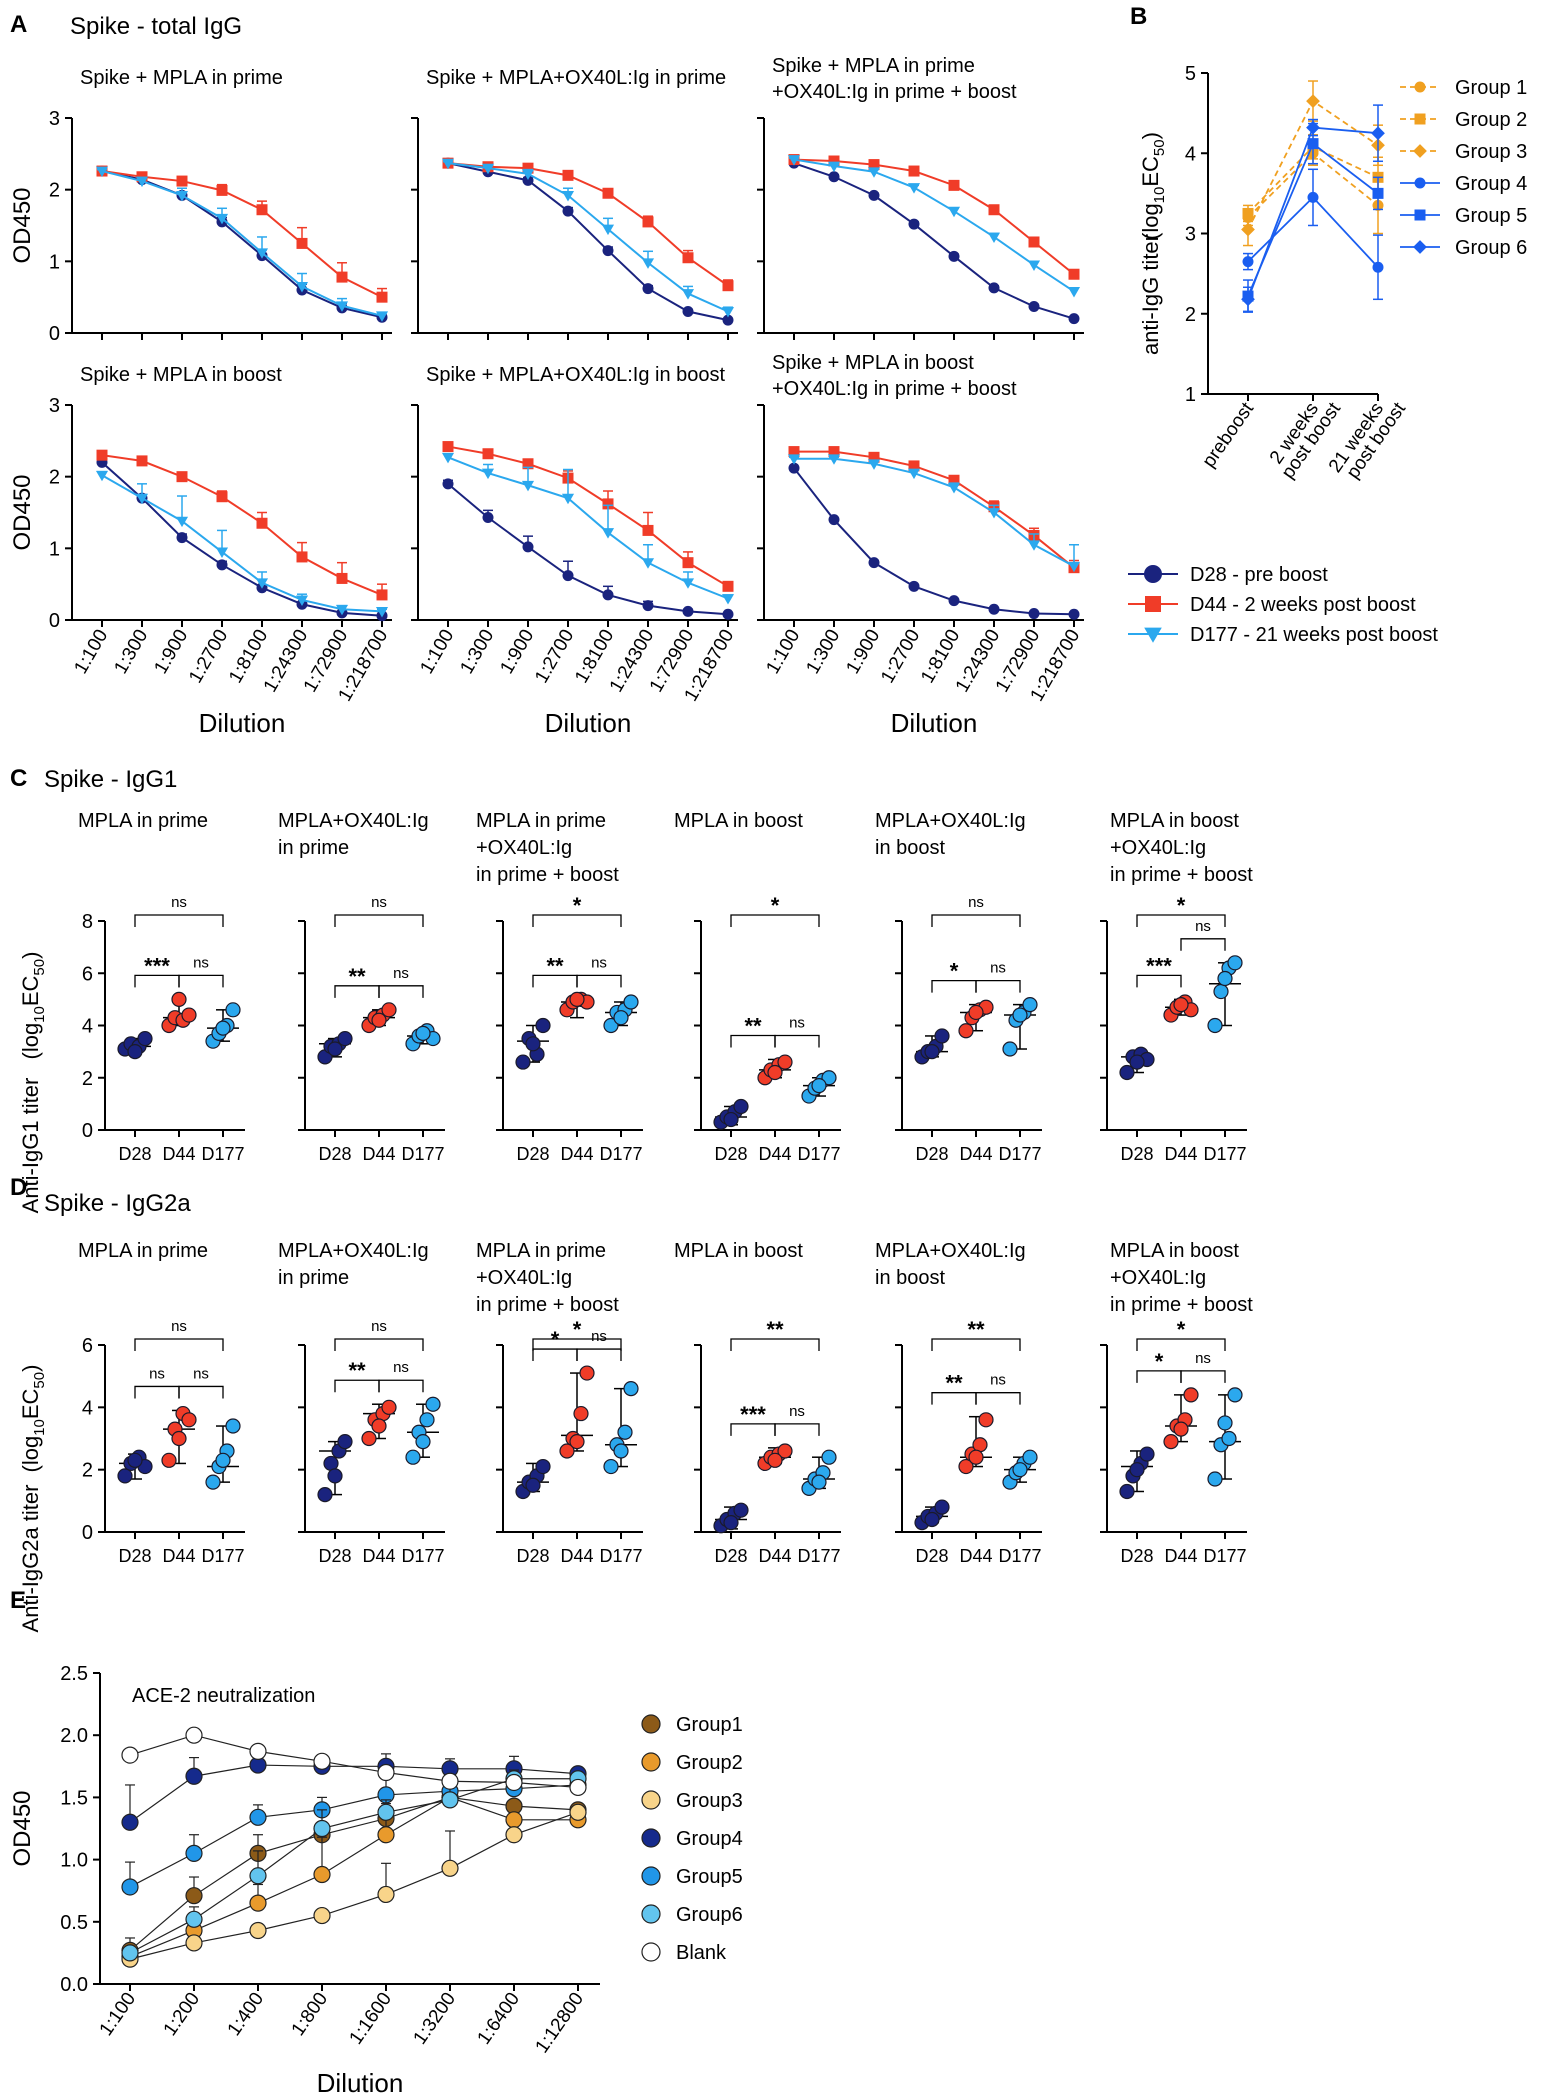  What do you see at coordinates (18, 24) in the screenshot?
I see `panel-letter-a: A` at bounding box center [18, 24].